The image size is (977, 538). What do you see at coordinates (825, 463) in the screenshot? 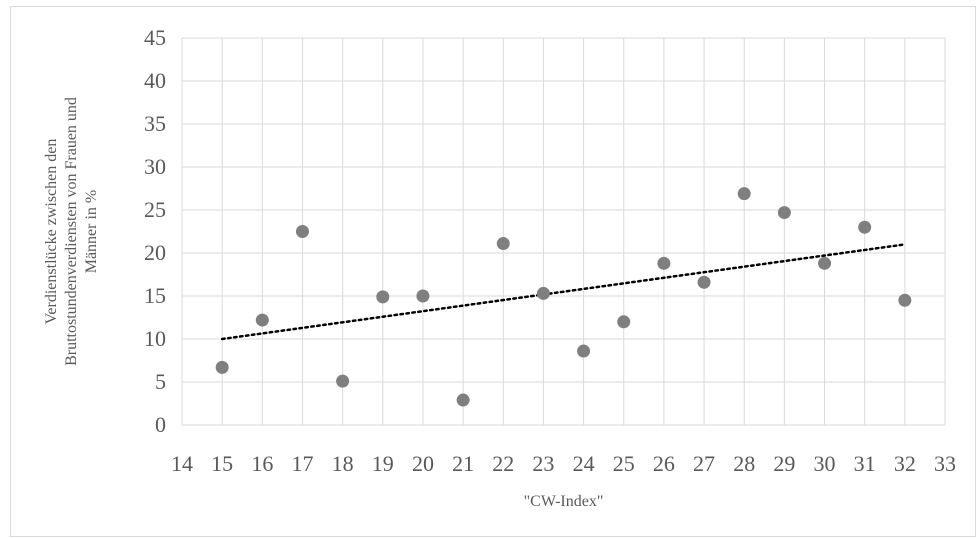
I see `x-tick-label: 30` at bounding box center [825, 463].